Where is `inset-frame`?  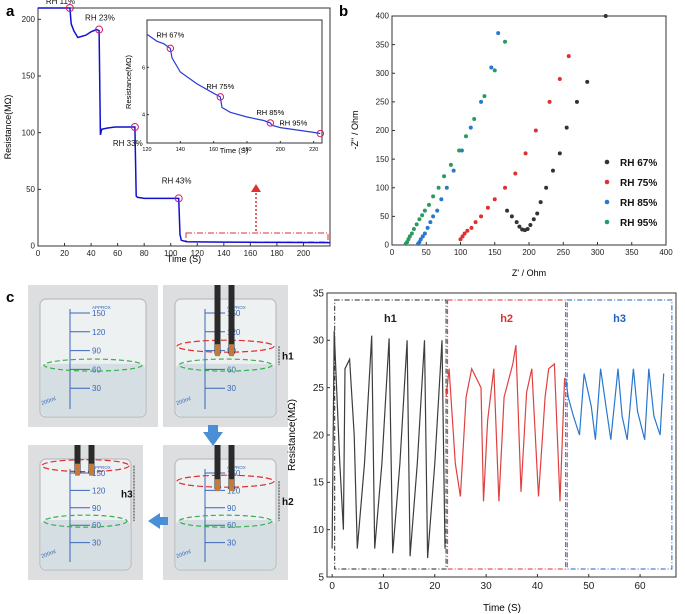
inset-frame is located at coordinates (234, 81).